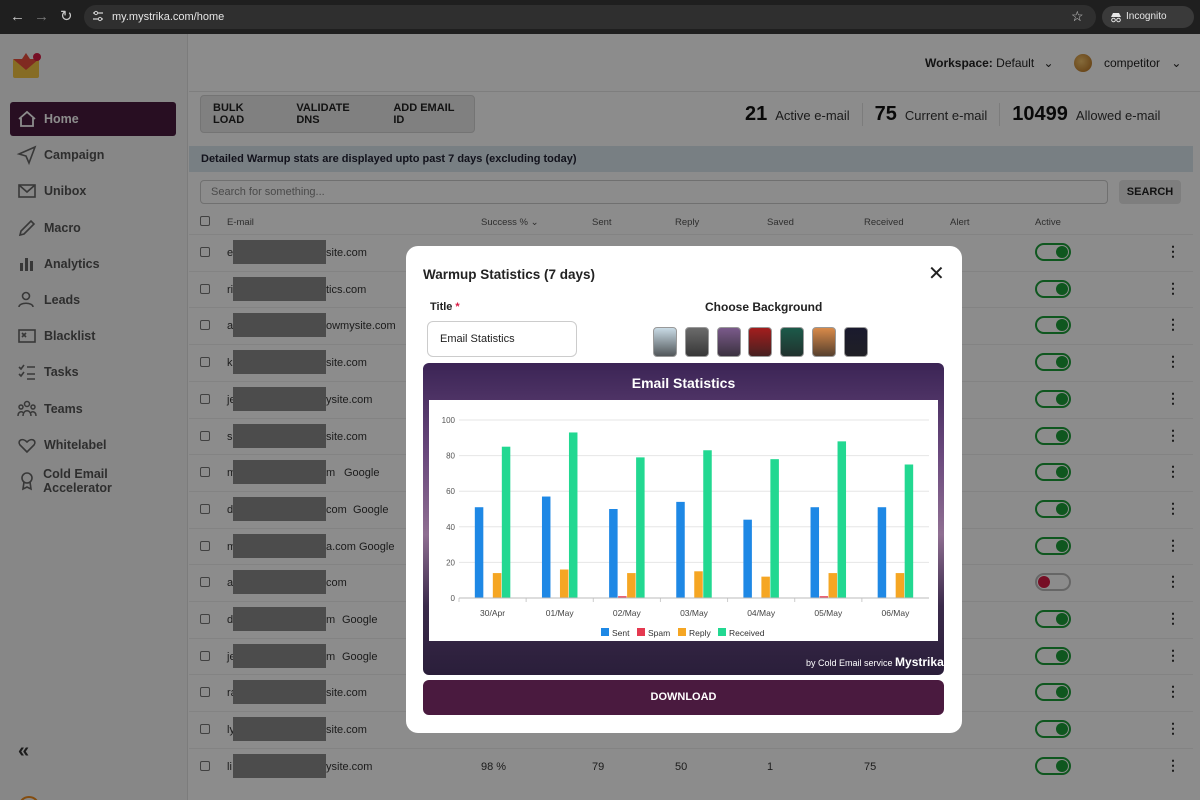  I want to click on sidebar-item-leads: Leads, so click(93, 300).